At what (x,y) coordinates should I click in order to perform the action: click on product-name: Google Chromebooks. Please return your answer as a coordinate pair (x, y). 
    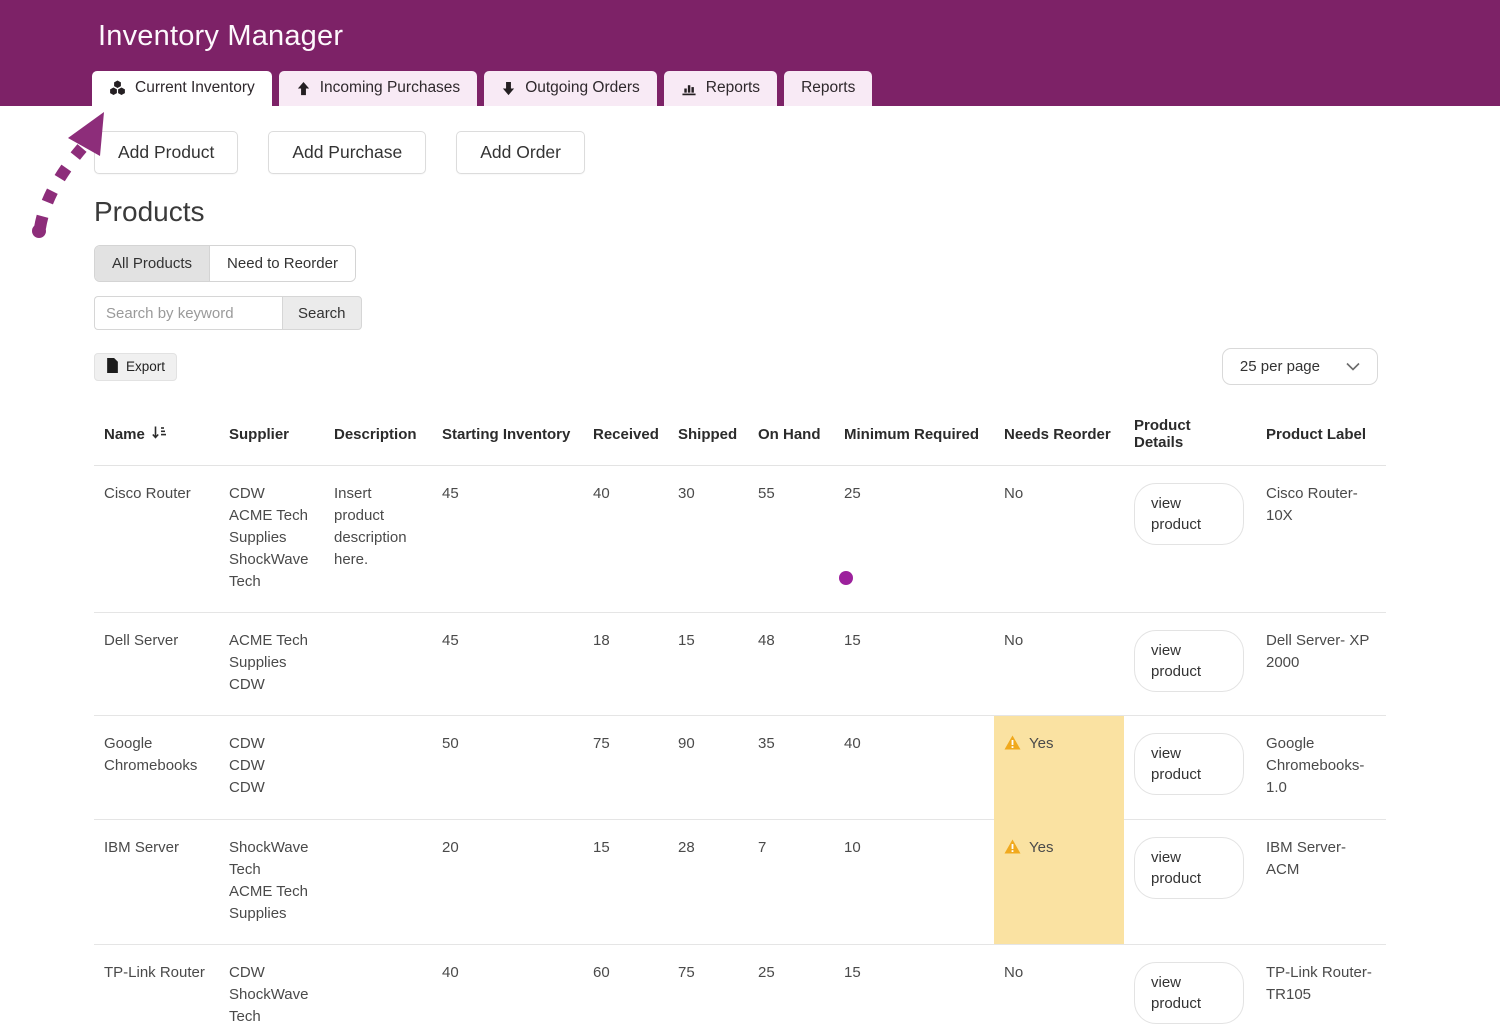
    Looking at the image, I should click on (156, 767).